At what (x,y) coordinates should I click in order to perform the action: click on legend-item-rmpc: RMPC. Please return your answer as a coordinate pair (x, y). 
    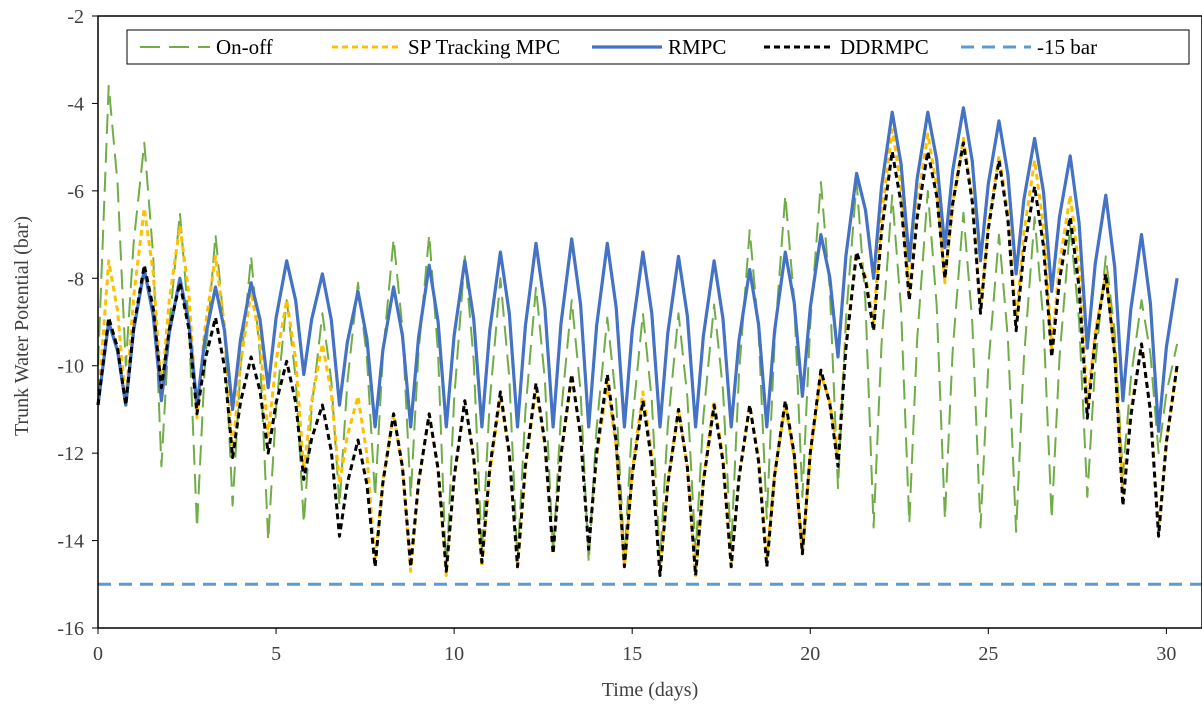
    Looking at the image, I should click on (659, 47).